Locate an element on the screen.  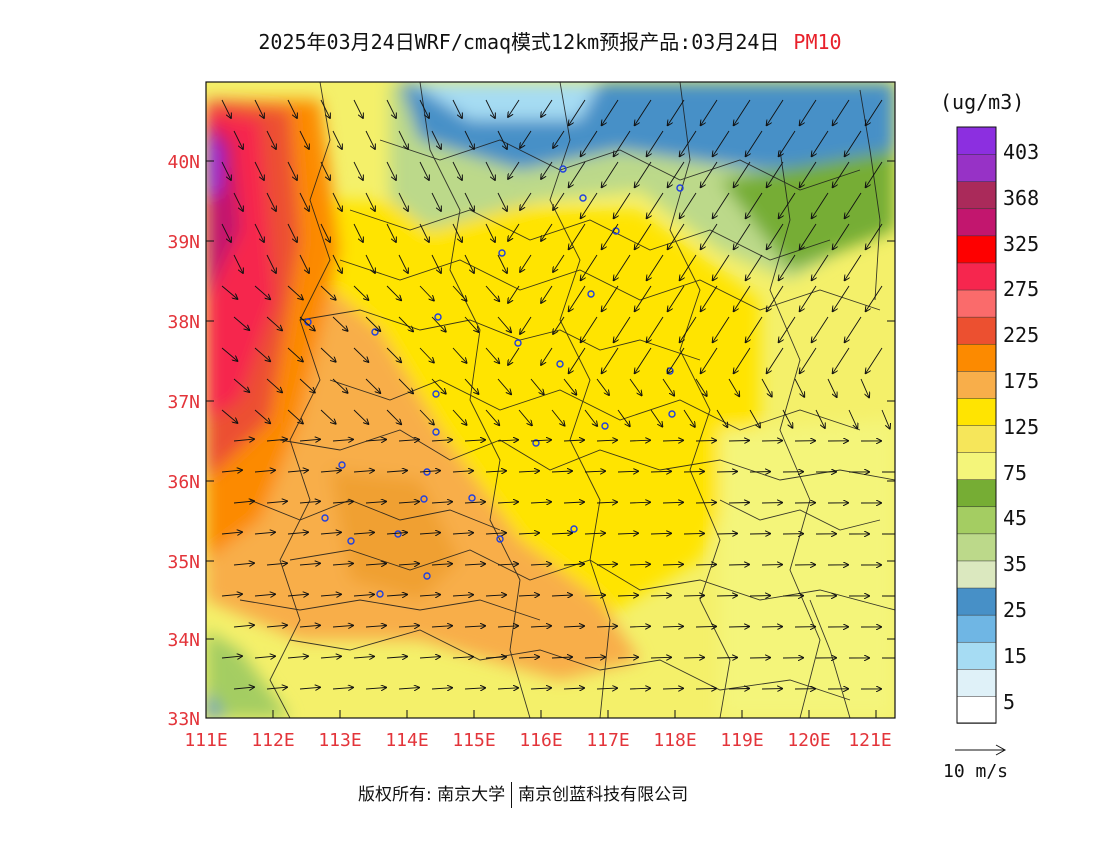
colorbar-tick-label: 225 is located at coordinates (1021, 335).